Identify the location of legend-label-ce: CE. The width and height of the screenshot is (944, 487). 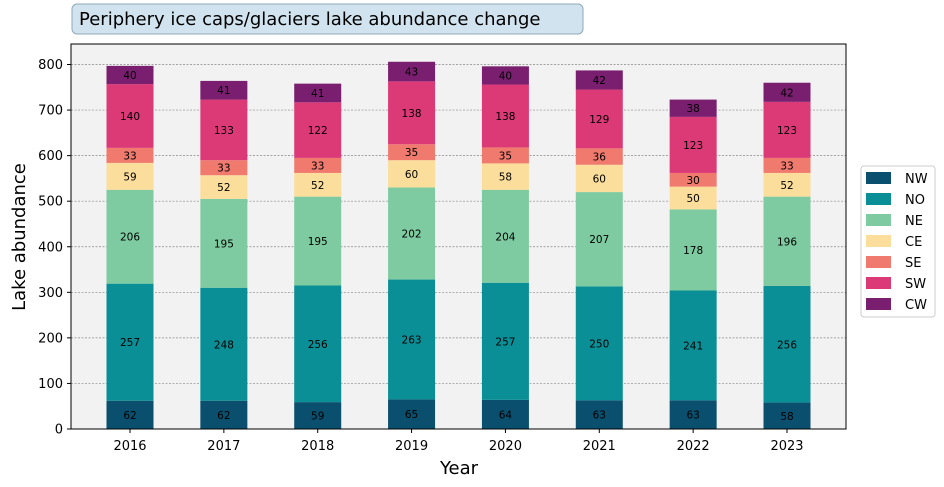
(913, 242).